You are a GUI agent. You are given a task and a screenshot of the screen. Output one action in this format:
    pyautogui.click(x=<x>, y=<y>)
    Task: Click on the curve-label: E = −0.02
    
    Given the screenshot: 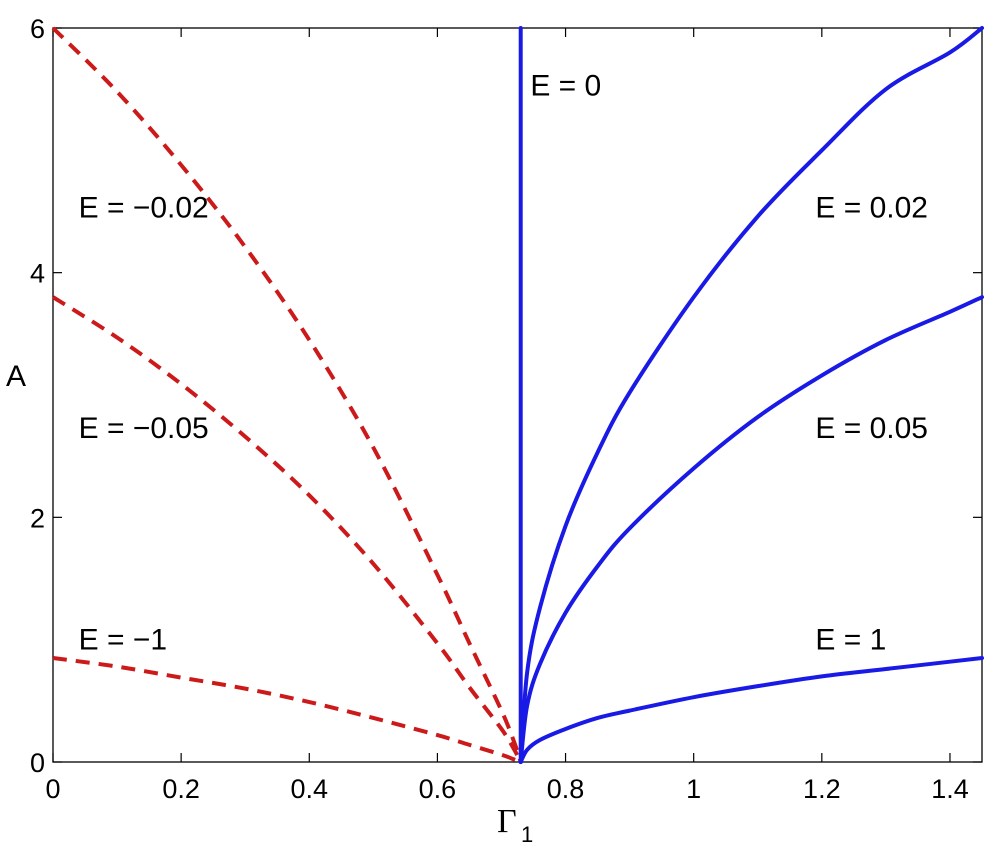 What is the action you would take?
    pyautogui.click(x=144, y=208)
    